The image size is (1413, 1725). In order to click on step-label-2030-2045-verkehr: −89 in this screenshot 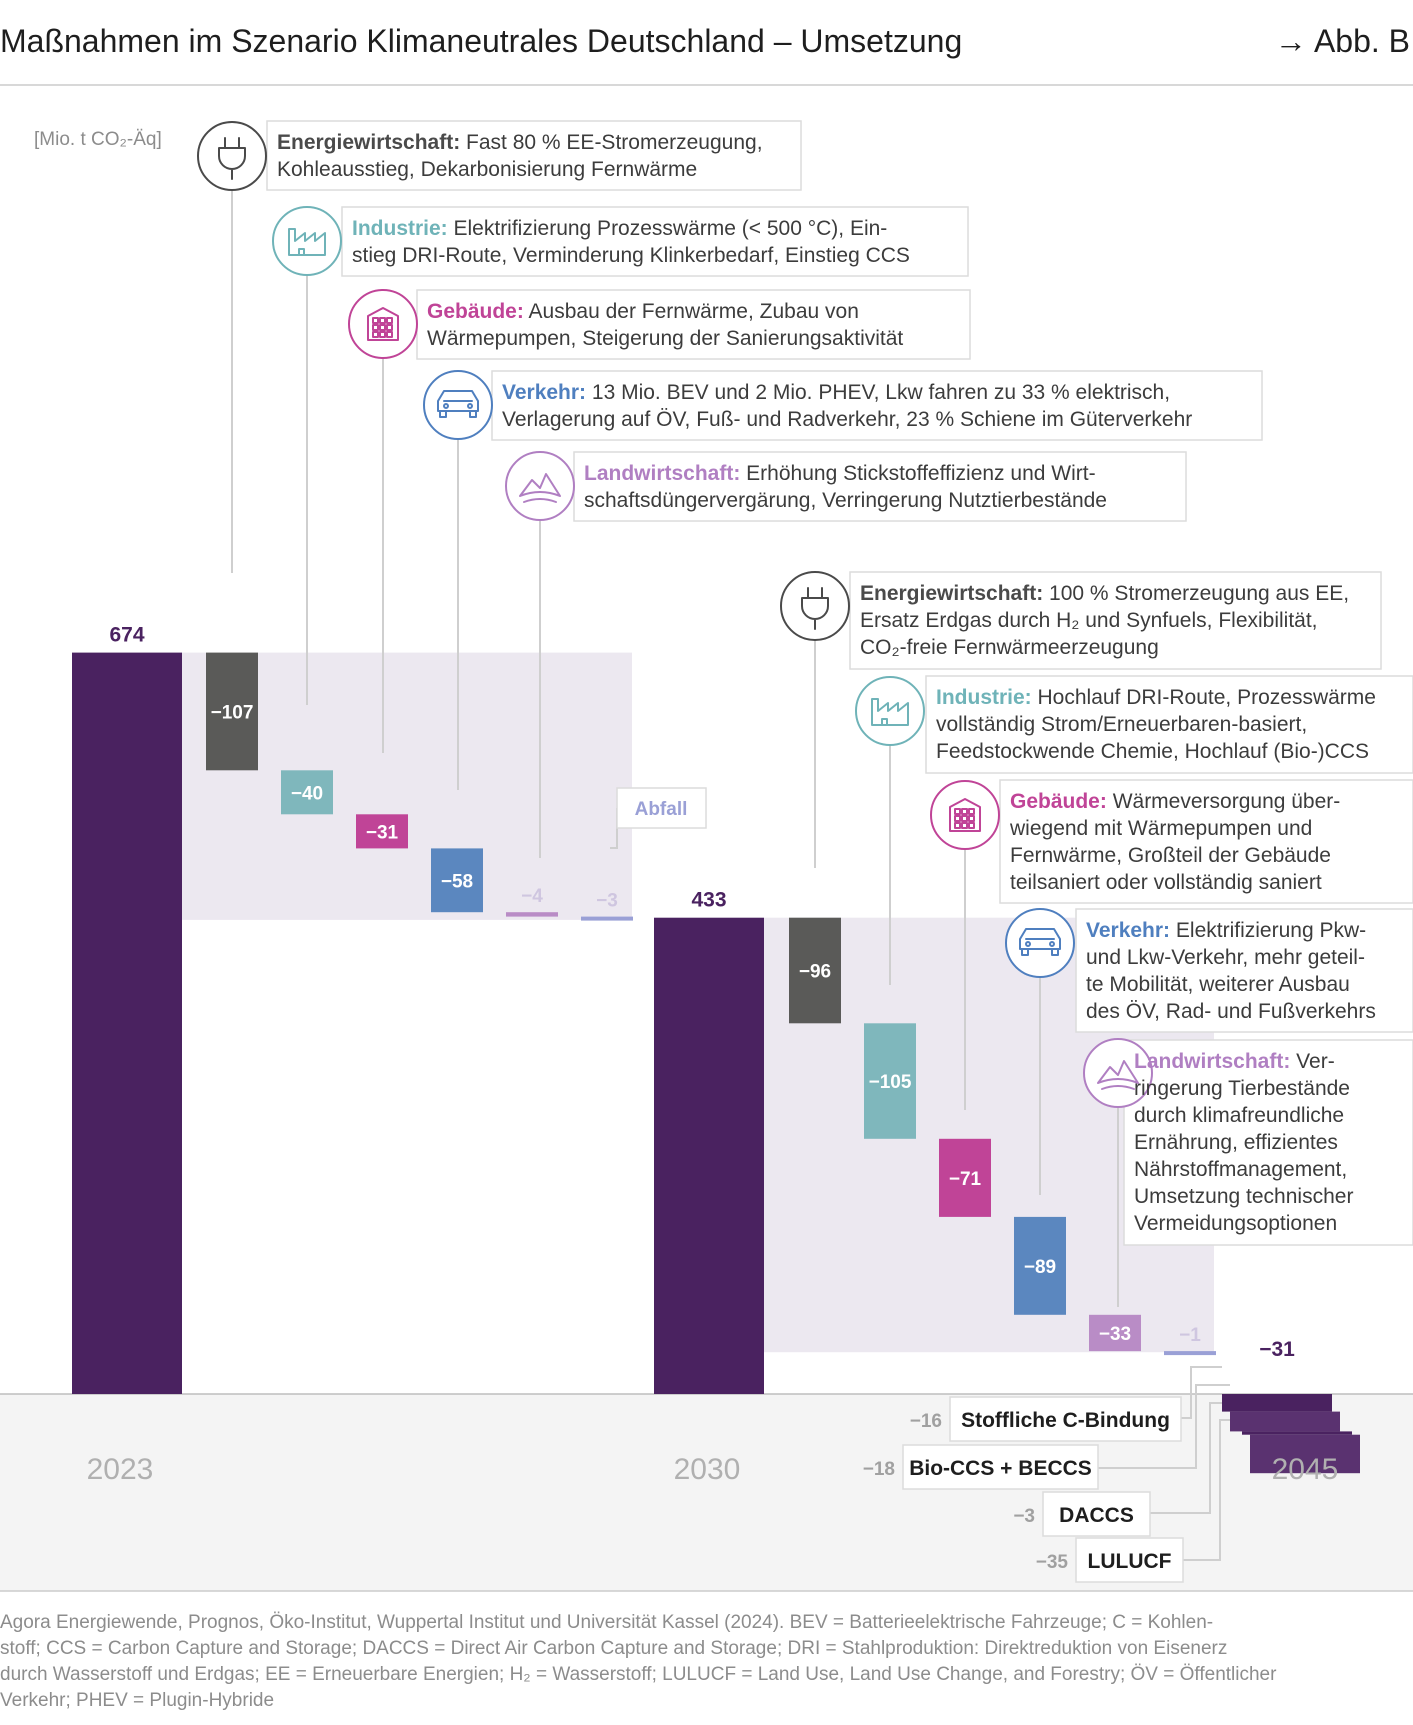, I will do `click(1040, 1267)`.